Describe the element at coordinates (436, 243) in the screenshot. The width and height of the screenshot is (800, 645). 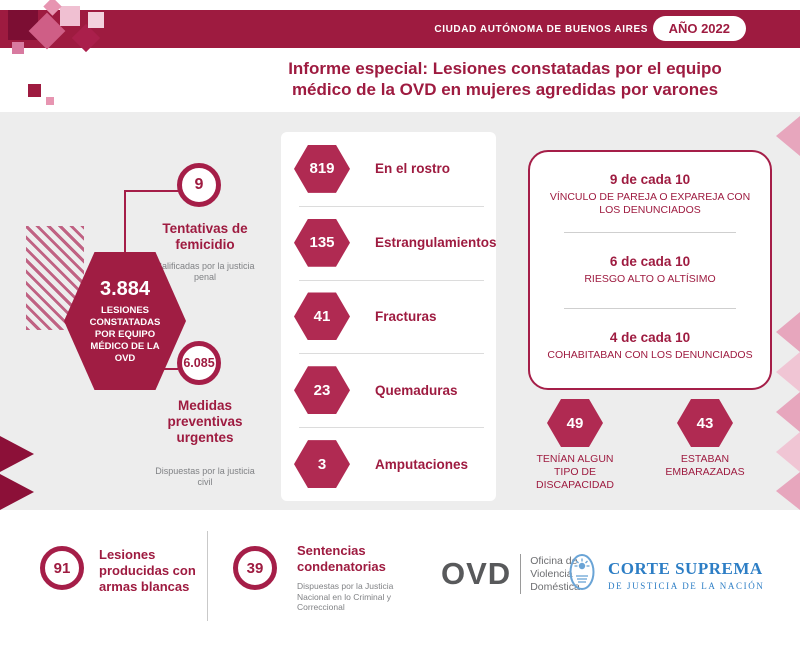
I see `injury-label: Estrangulamientos` at that location.